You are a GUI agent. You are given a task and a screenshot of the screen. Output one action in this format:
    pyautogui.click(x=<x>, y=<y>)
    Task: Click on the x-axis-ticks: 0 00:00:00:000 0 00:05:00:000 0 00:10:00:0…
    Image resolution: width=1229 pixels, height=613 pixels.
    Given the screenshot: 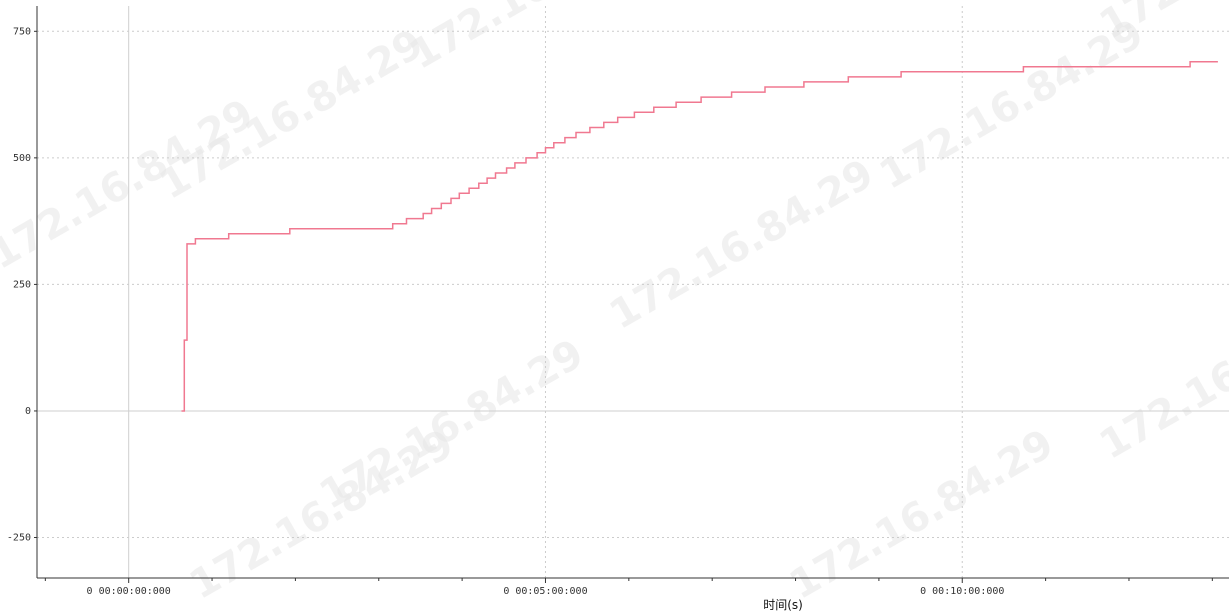 What is the action you would take?
    pyautogui.click(x=628, y=587)
    